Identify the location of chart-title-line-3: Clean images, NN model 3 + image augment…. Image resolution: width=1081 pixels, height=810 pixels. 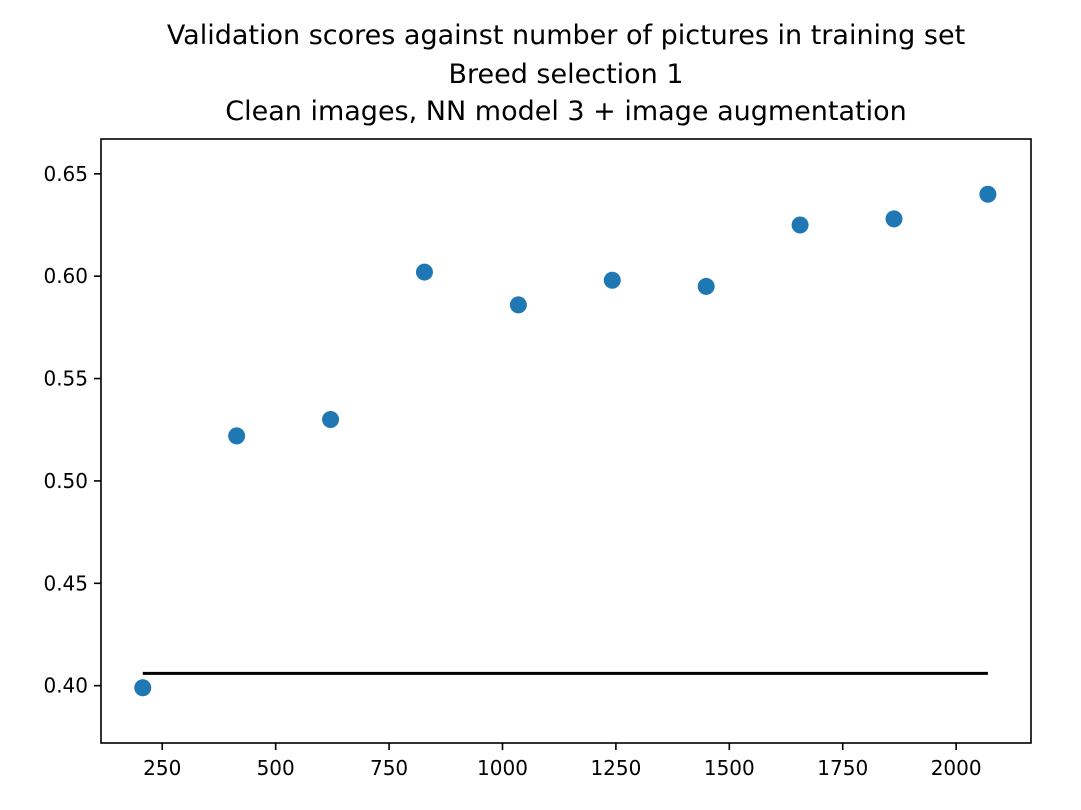
(566, 111).